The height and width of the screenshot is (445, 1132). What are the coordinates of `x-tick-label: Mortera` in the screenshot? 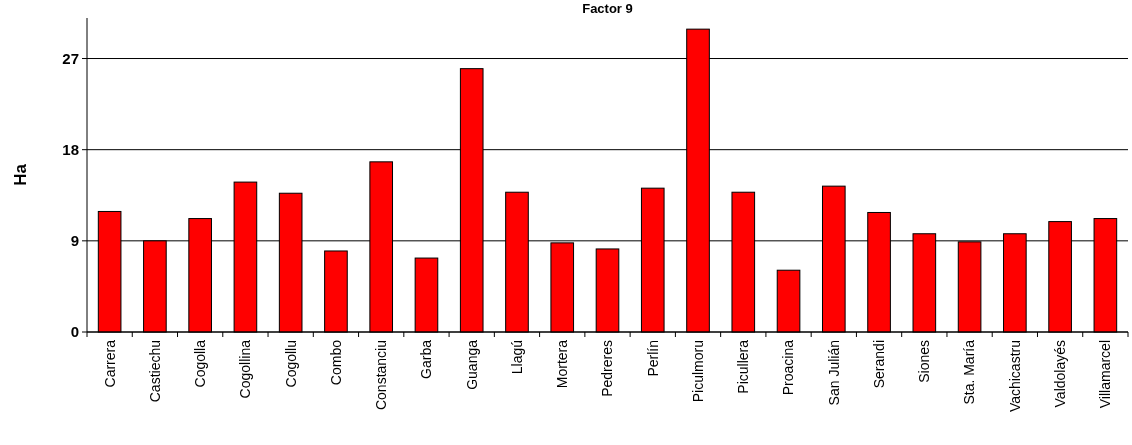 It's located at (562, 364).